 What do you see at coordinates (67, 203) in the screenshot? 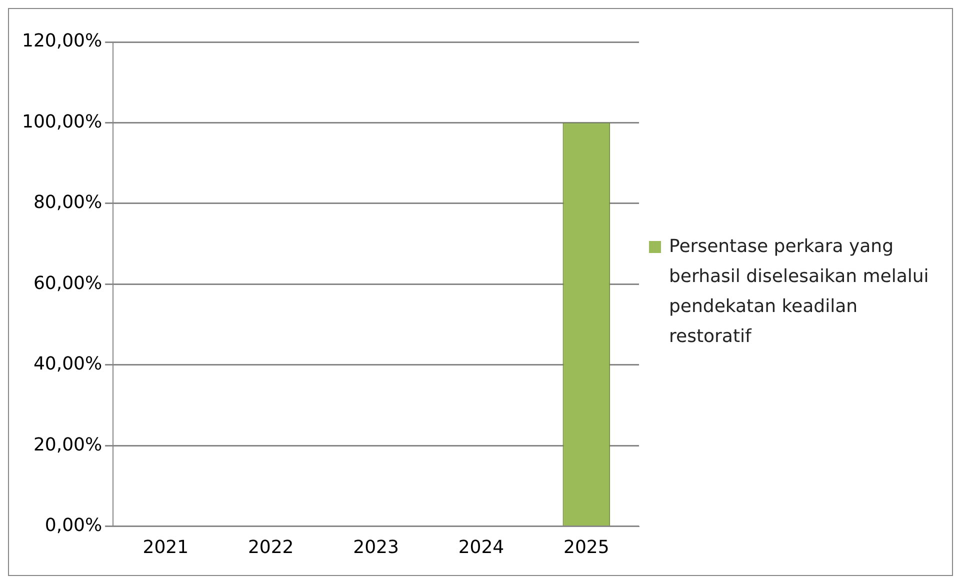
I see `y-tick-label: 80,00%` at bounding box center [67, 203].